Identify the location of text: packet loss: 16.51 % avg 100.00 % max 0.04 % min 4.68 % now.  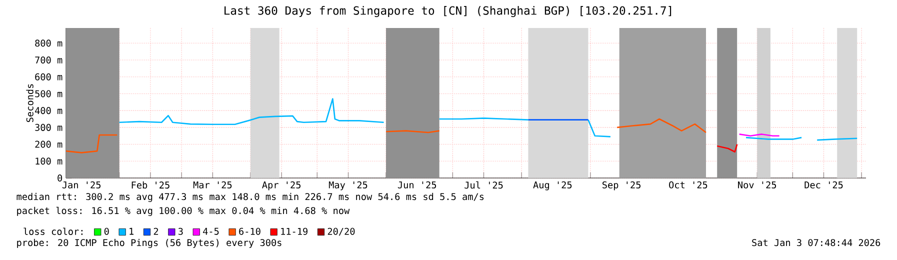
(183, 211).